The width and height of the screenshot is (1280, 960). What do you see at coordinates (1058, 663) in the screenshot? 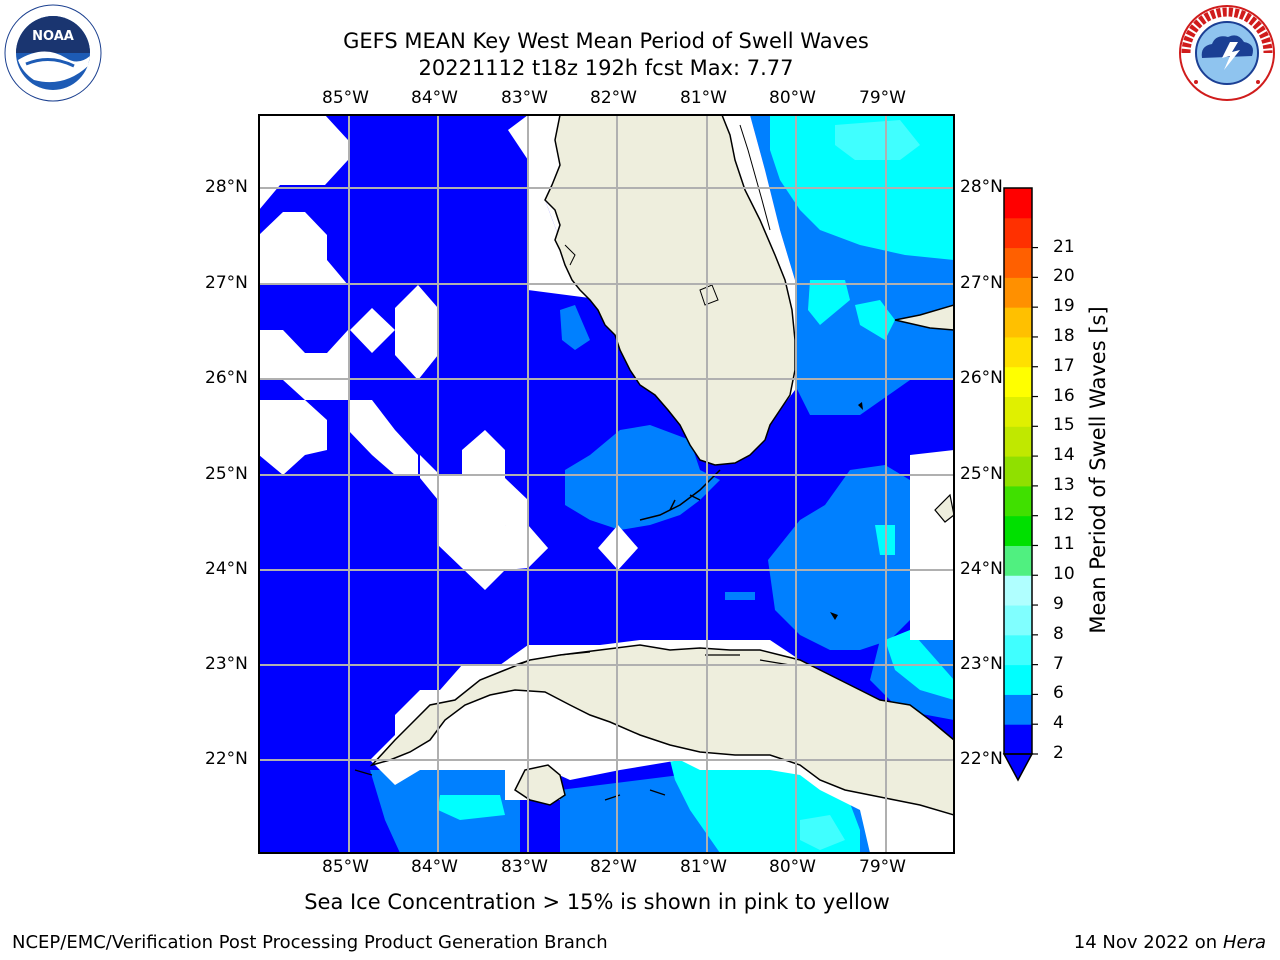
I see `colorbar-tick-label: 7` at bounding box center [1058, 663].